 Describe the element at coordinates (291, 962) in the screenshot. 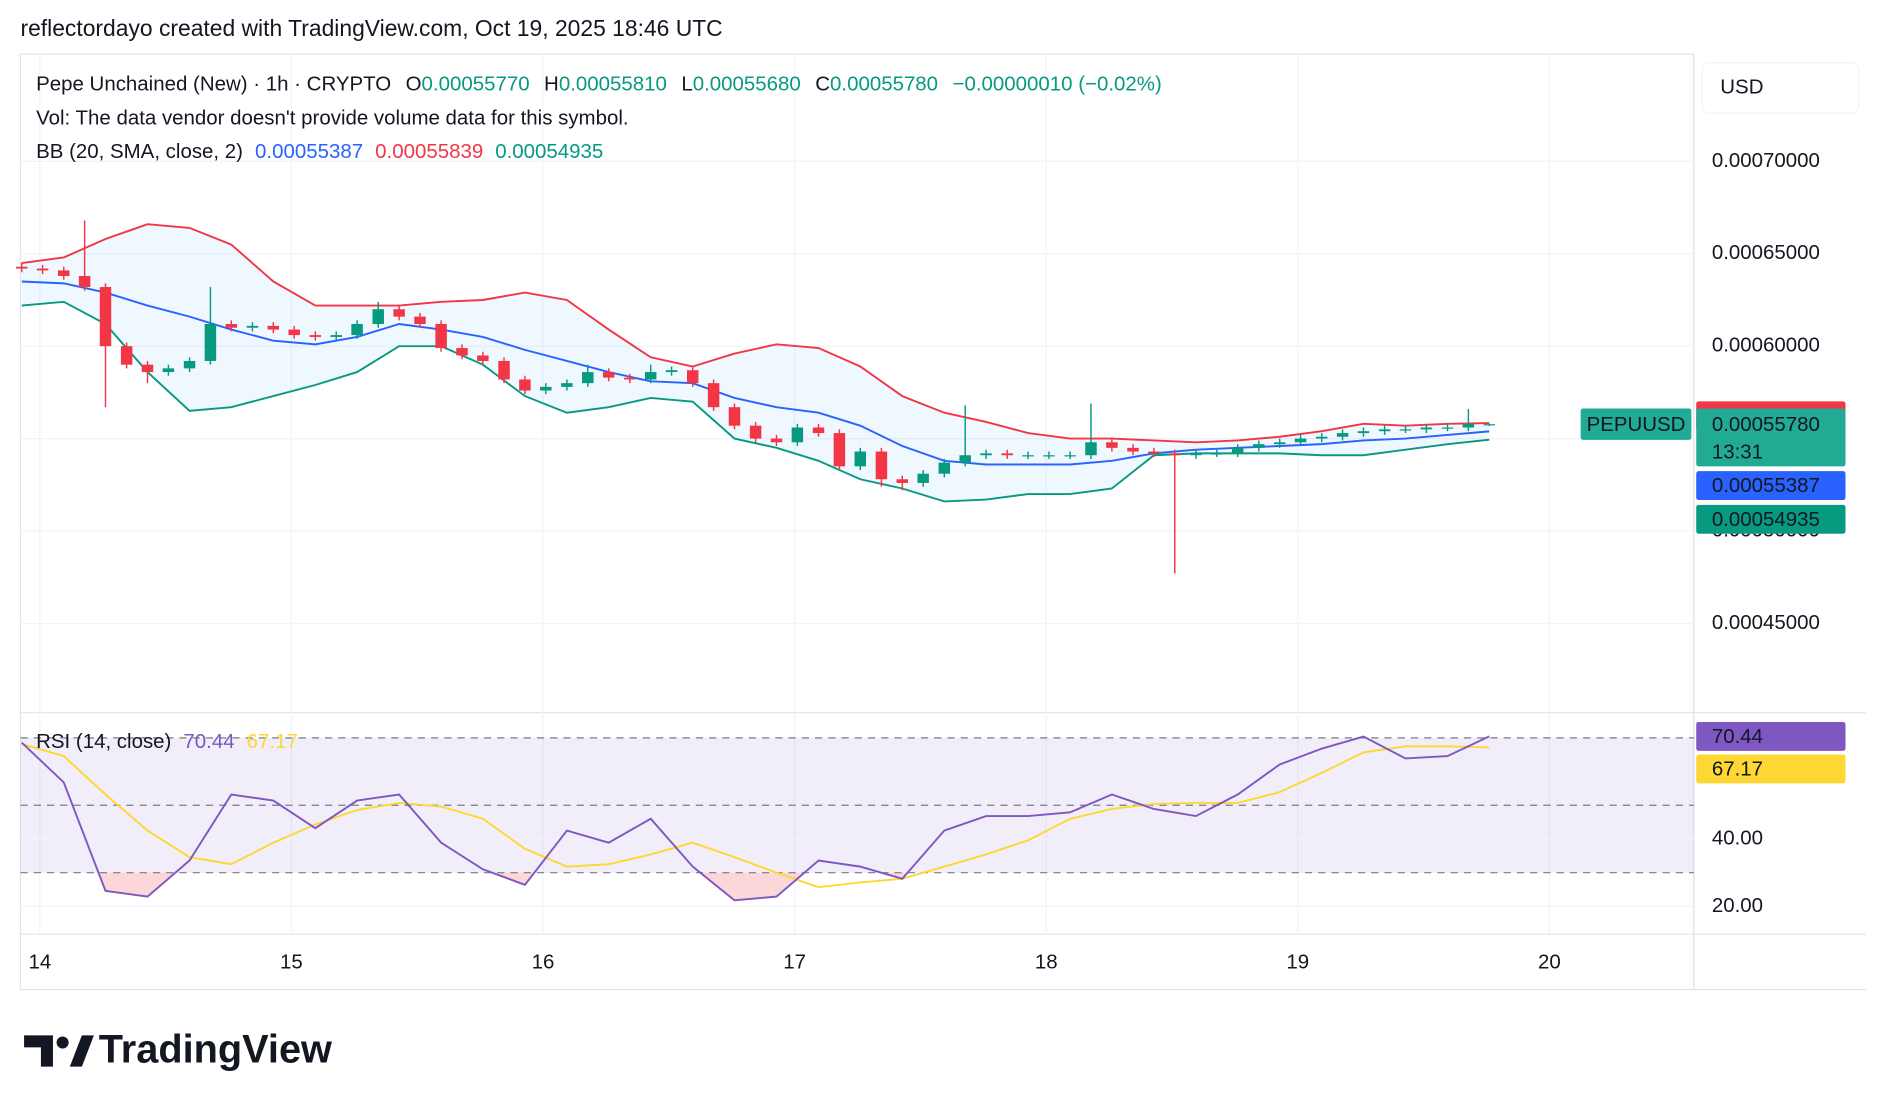

I see `x-tick-label: 15` at that location.